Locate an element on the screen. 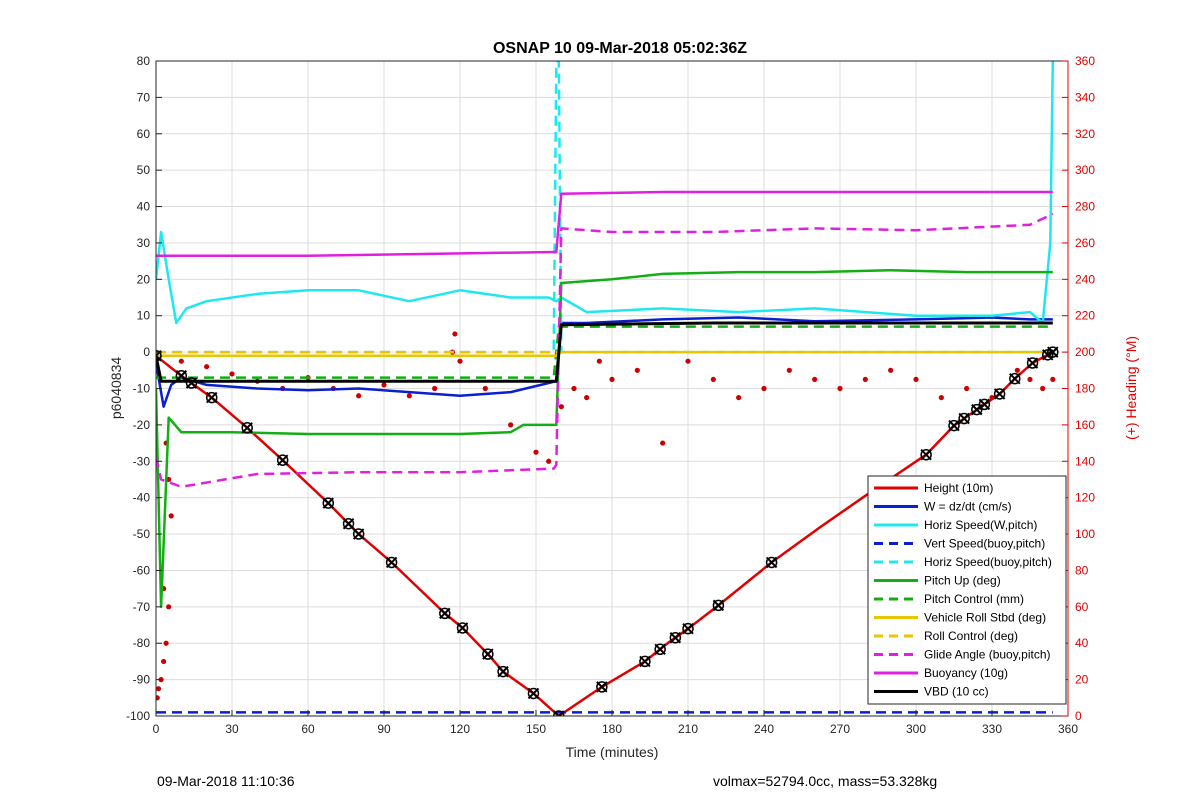 This screenshot has width=1200, height=804. y-tick-label-left: -30 is located at coordinates (142, 461).